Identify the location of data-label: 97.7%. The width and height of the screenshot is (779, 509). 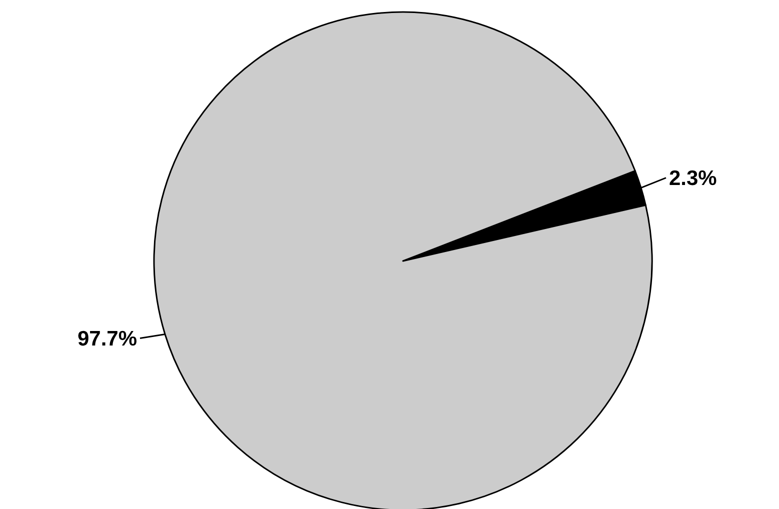
(107, 339).